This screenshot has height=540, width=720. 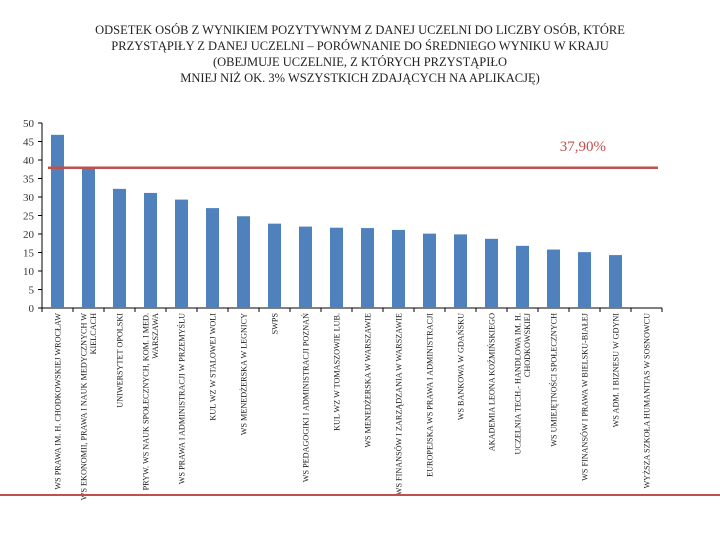 I want to click on y-tick-label: 20, so click(x=29, y=235).